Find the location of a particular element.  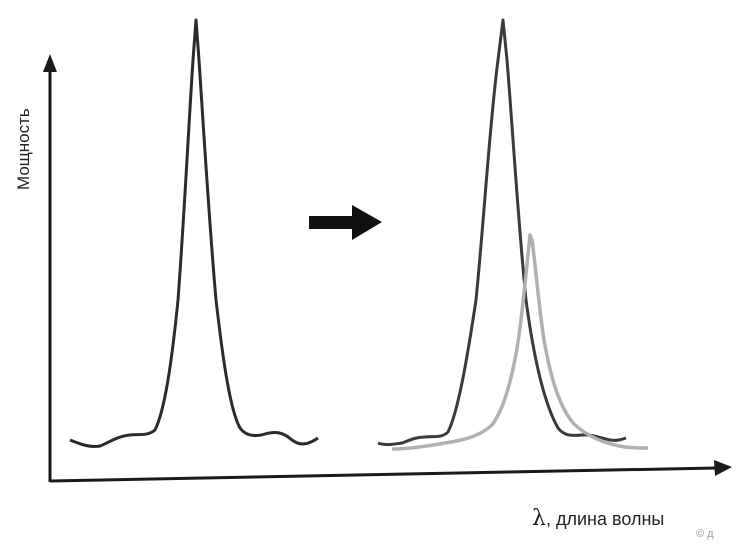

x-axis-label-group: λ, длина волны is located at coordinates (598, 518).